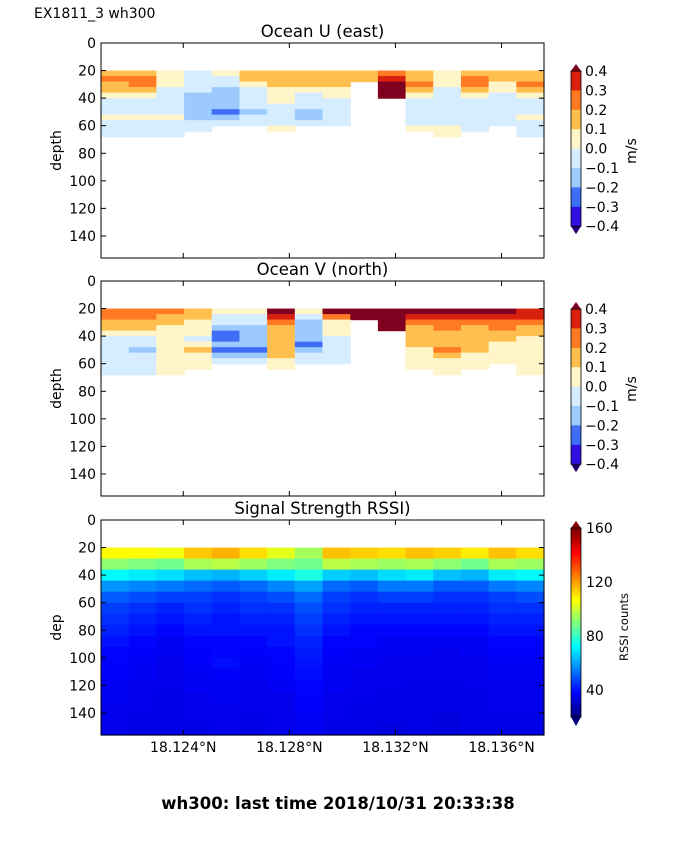 The width and height of the screenshot is (675, 855). Describe the element at coordinates (602, 426) in the screenshot. I see `colorbar-tick-label: −0.2` at that location.